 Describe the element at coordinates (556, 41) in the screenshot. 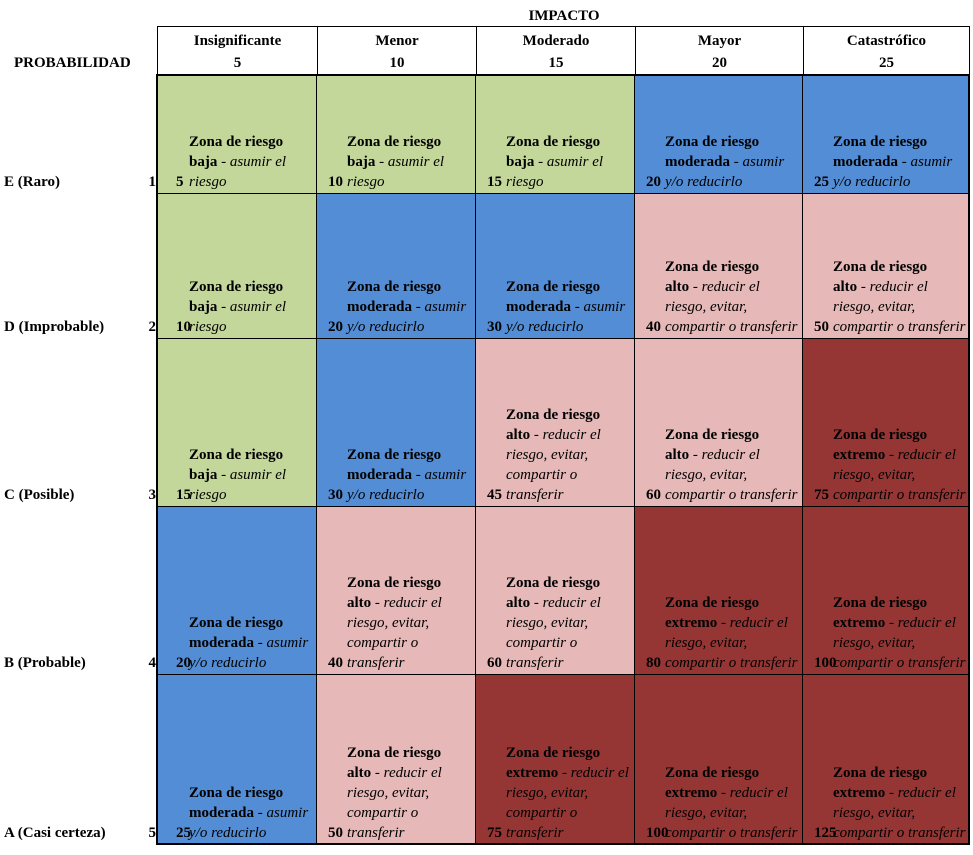

I see `impact-column-name: Moderado` at that location.